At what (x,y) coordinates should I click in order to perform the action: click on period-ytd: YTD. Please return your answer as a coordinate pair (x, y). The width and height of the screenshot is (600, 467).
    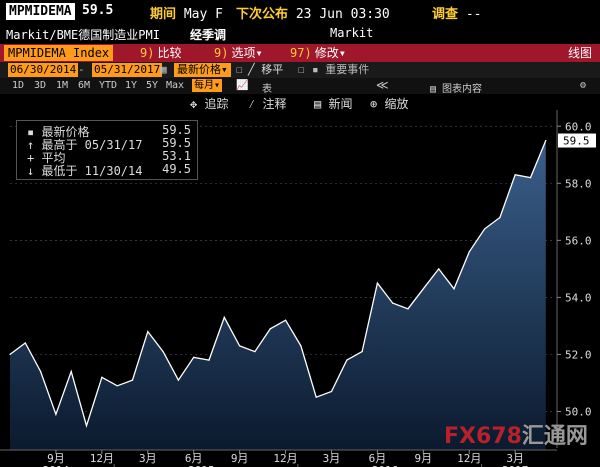
    Looking at the image, I should click on (108, 85).